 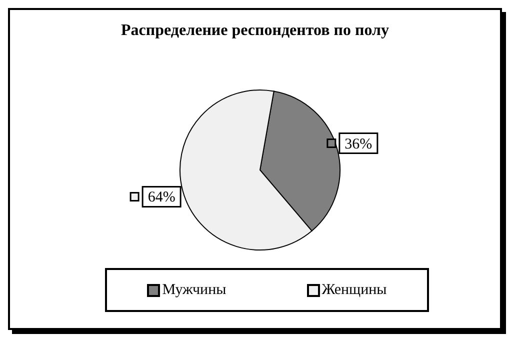 What do you see at coordinates (255, 31) in the screenshot?
I see `chart-title: Распределение респондентов по полу` at bounding box center [255, 31].